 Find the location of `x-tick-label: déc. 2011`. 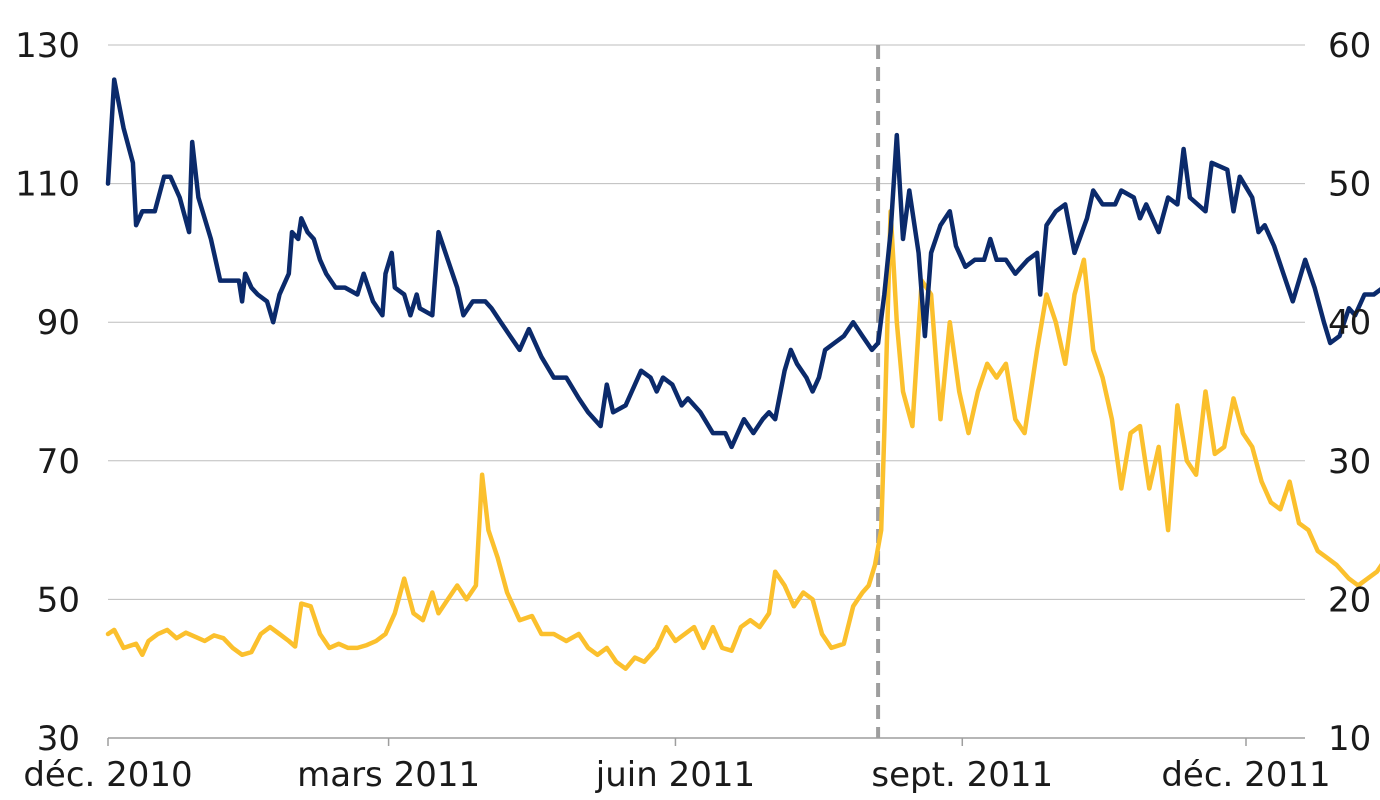

x-tick-label: déc. 2011 is located at coordinates (1245, 775).